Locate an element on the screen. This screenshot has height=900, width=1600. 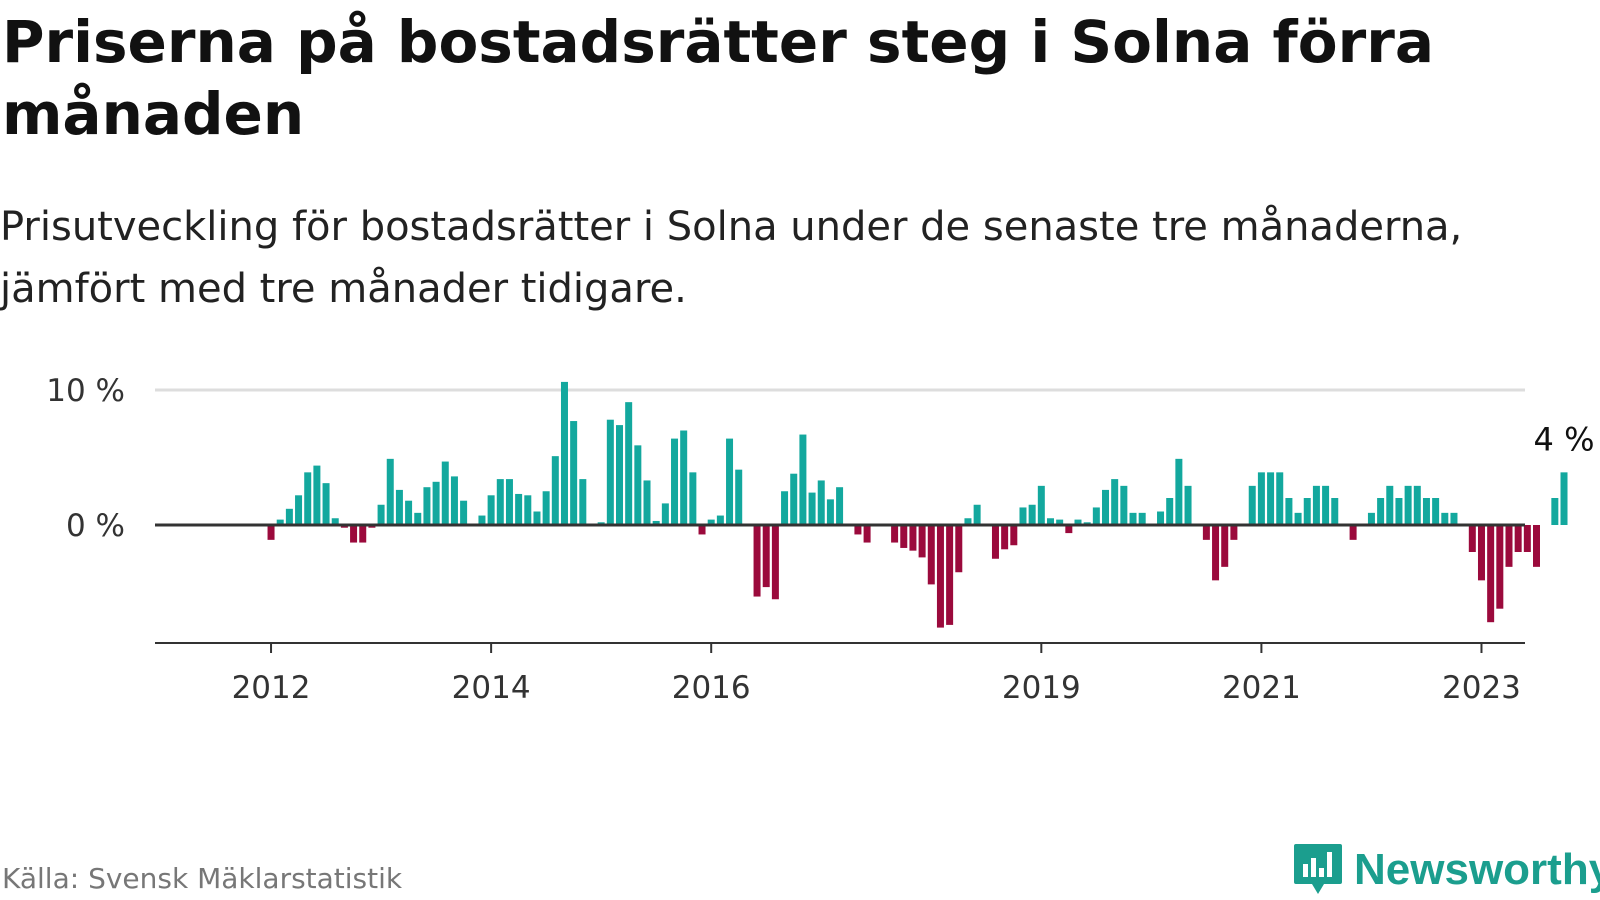
newsworthy-logo-icon is located at coordinates (1318, 869).